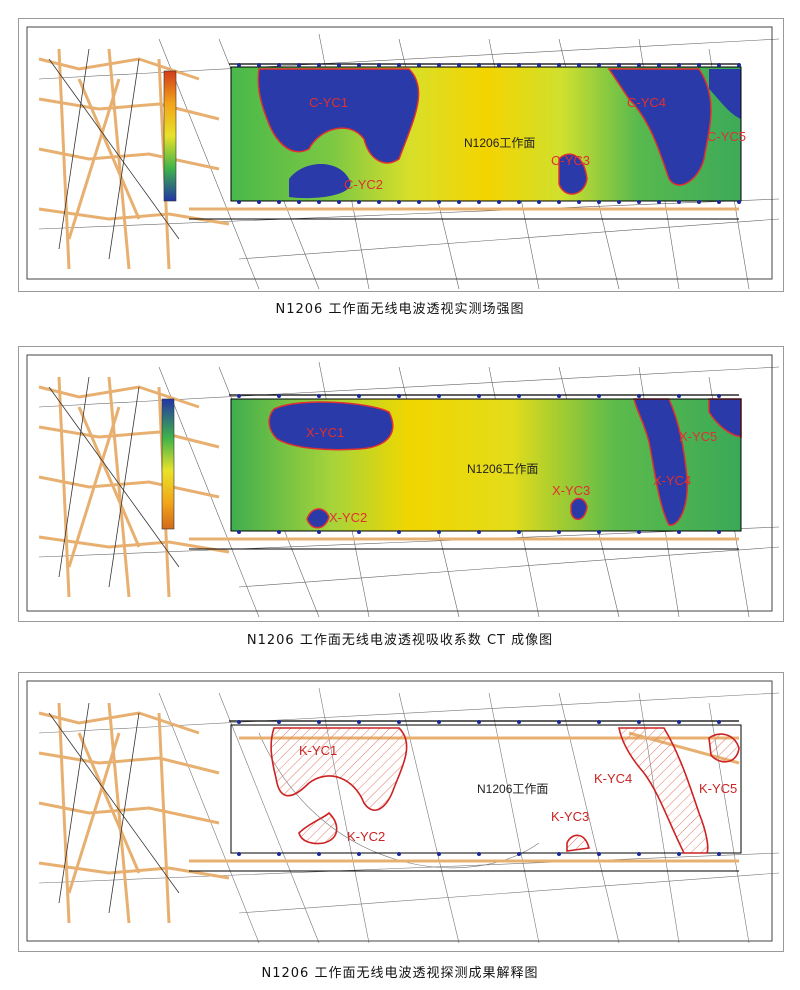 The image size is (800, 990). I want to click on survey-stations-top, so click(489, 65).